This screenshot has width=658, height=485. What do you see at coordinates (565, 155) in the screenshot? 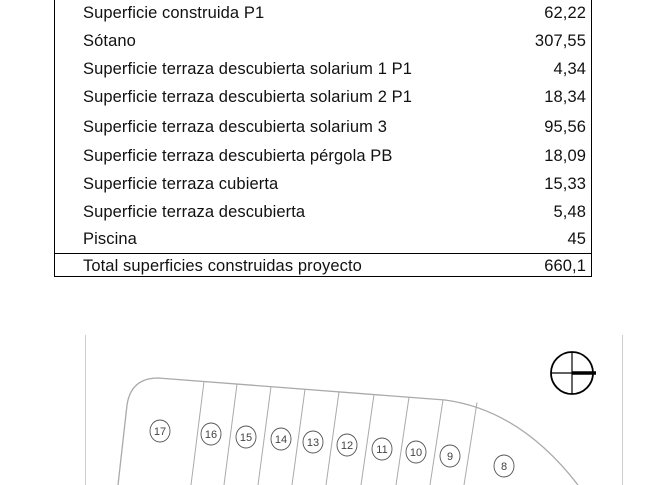
I see `row-value: 18,09` at bounding box center [565, 155].